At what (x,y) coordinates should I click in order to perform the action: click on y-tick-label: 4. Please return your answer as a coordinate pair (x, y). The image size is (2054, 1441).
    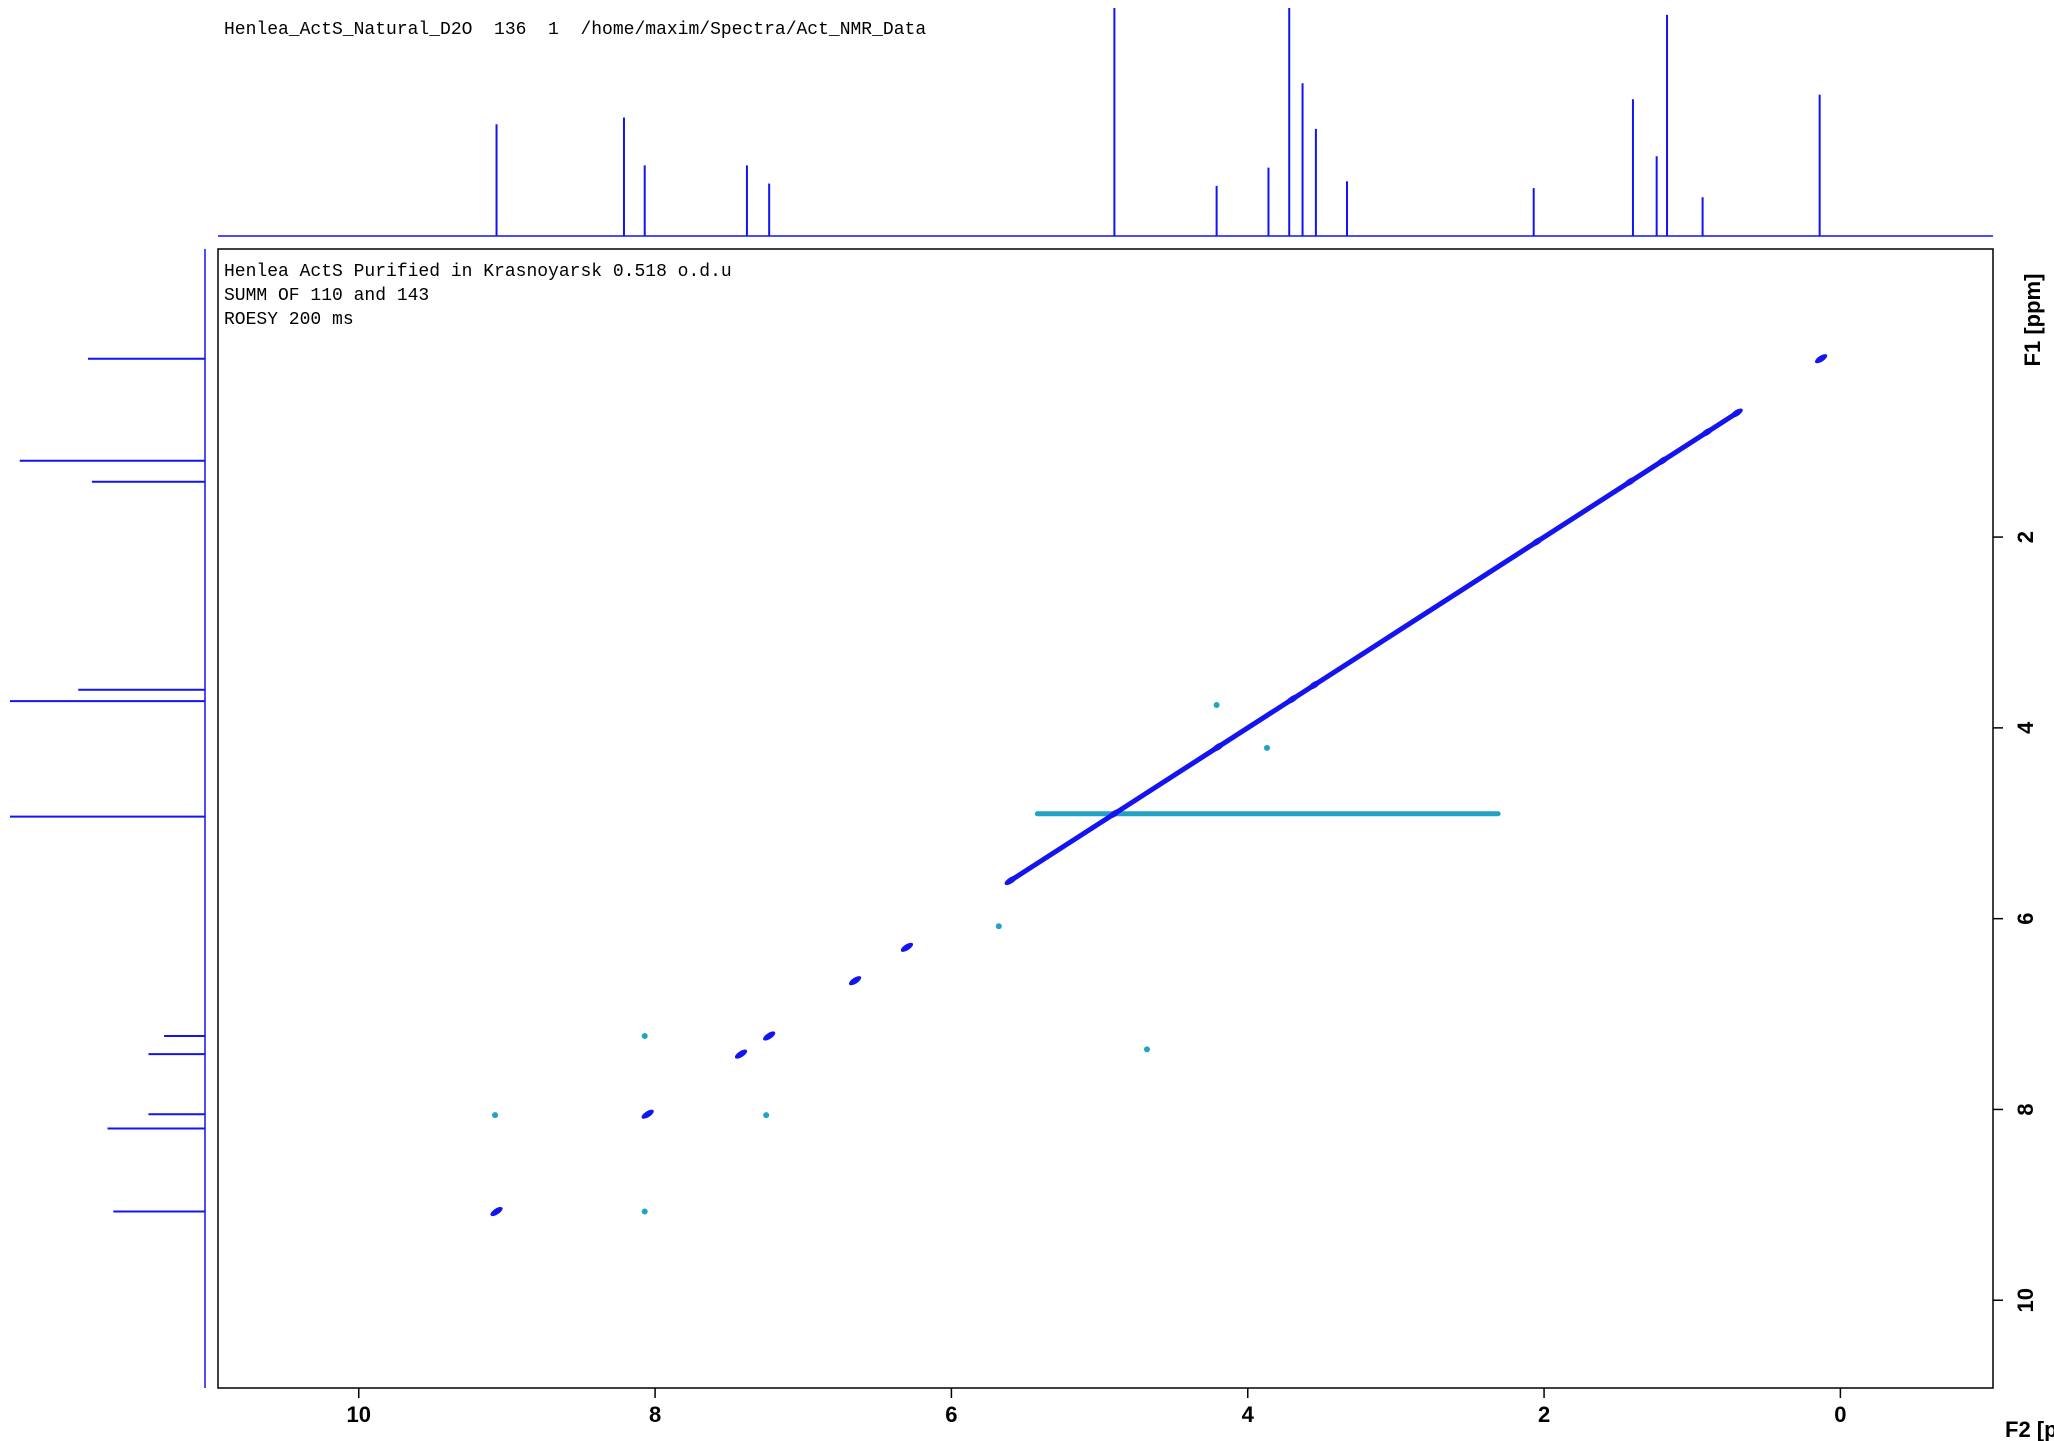
    Looking at the image, I should click on (2025, 727).